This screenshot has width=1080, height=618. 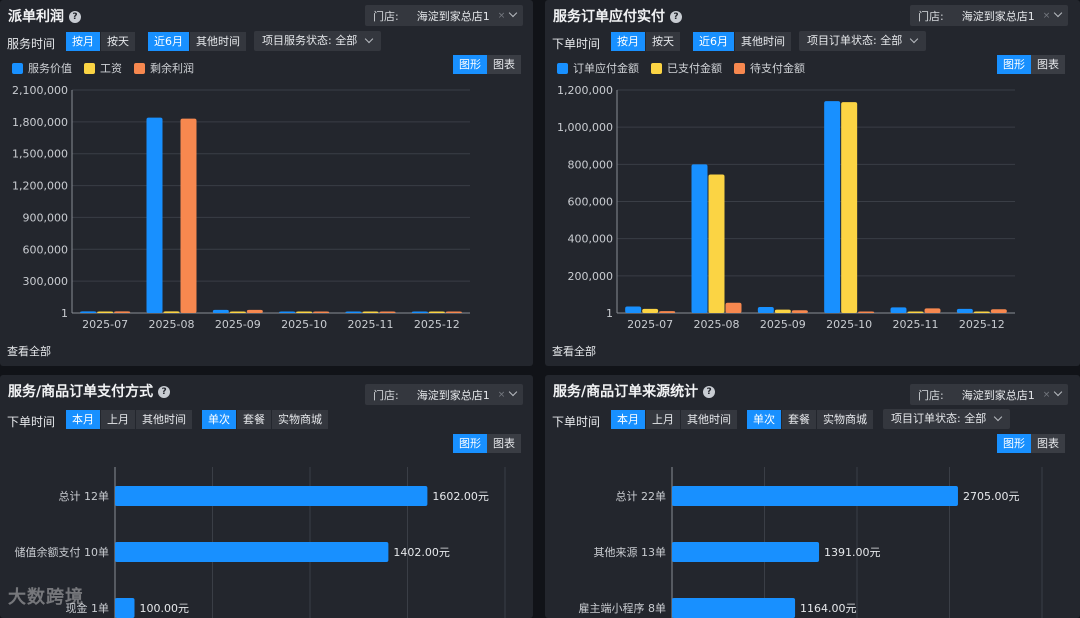 I want to click on store-label: 门店:, so click(x=386, y=395).